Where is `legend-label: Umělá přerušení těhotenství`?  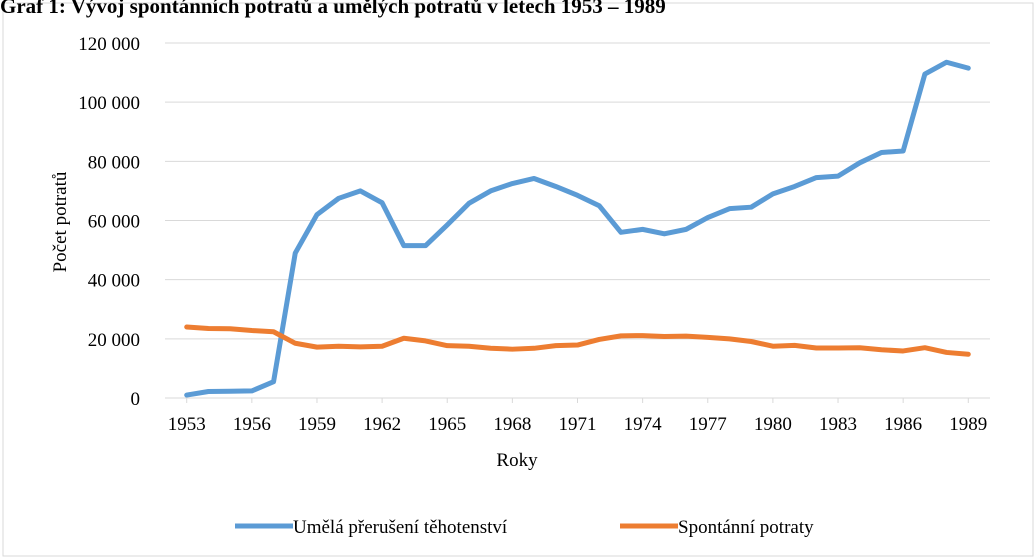 legend-label: Umělá přerušení těhotenství is located at coordinates (400, 527).